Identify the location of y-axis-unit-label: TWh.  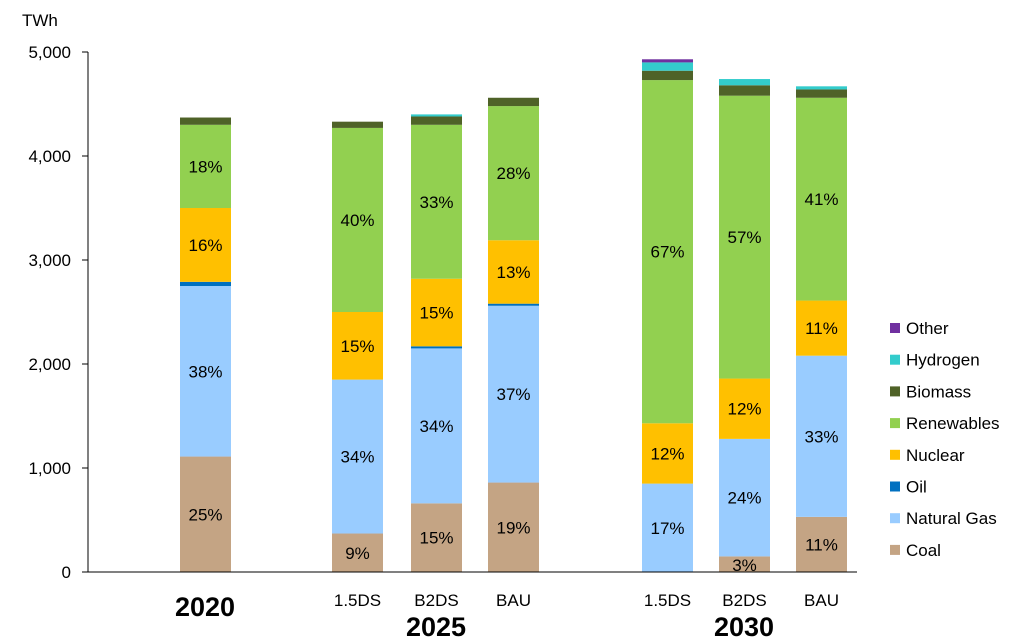
(40, 20).